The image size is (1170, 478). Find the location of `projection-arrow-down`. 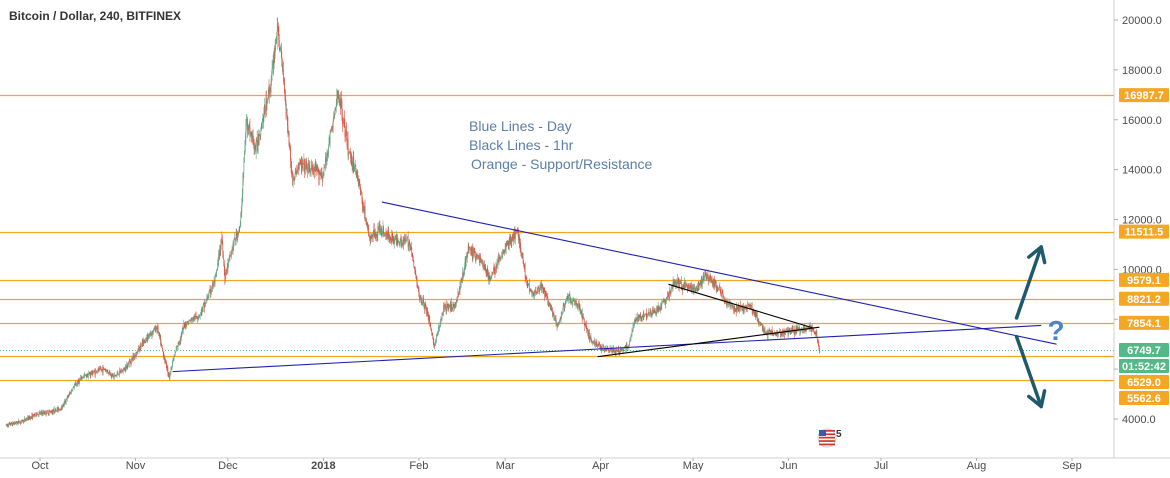

projection-arrow-down is located at coordinates (1028, 371).